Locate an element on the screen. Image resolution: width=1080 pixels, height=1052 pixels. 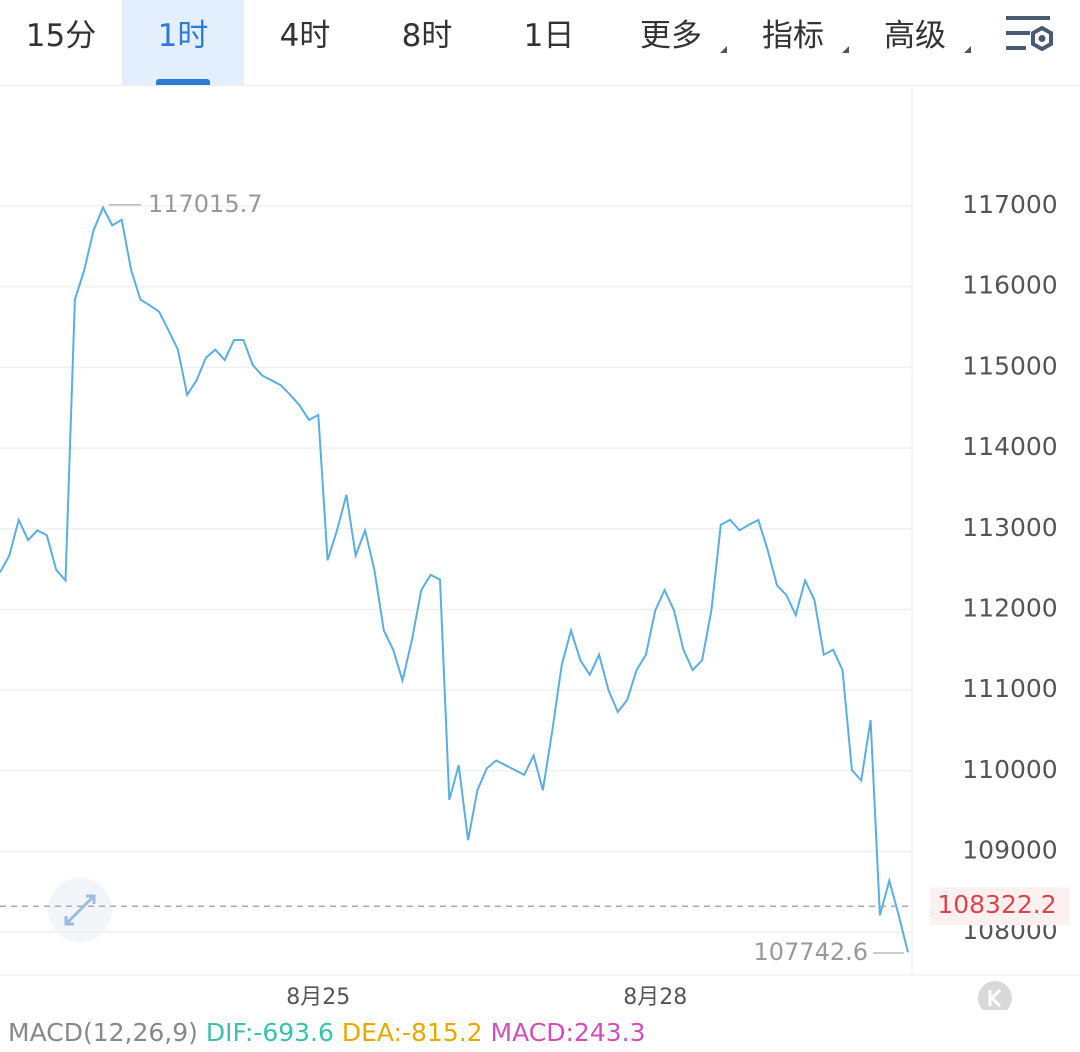
tab: 1日 is located at coordinates (549, 36).